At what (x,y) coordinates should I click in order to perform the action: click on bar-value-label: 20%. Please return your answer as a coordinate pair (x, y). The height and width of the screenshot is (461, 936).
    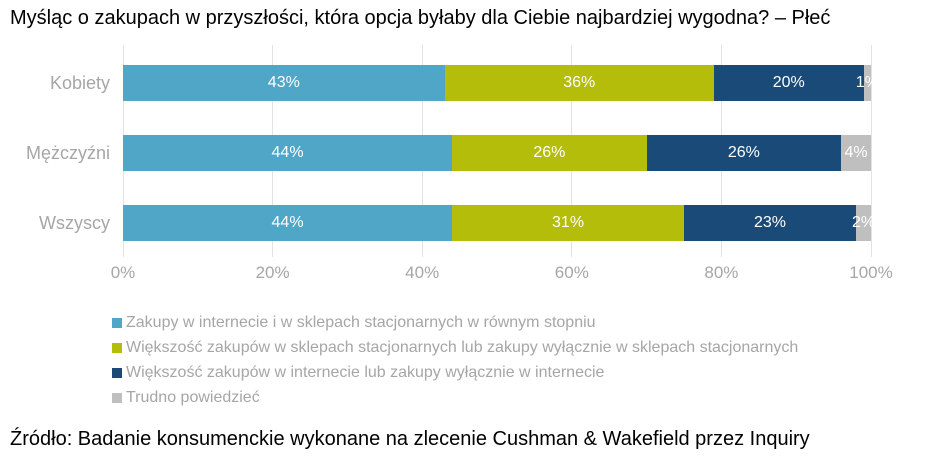
    Looking at the image, I should click on (788, 82).